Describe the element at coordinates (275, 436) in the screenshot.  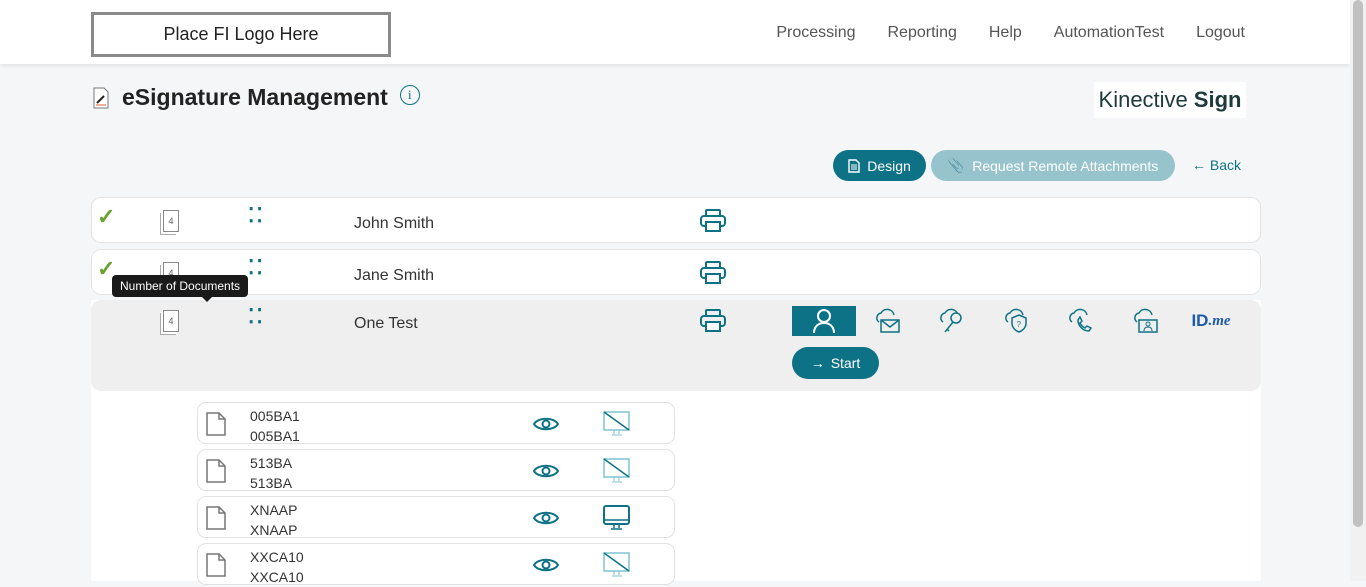
I see `document-name: 005BA1` at that location.